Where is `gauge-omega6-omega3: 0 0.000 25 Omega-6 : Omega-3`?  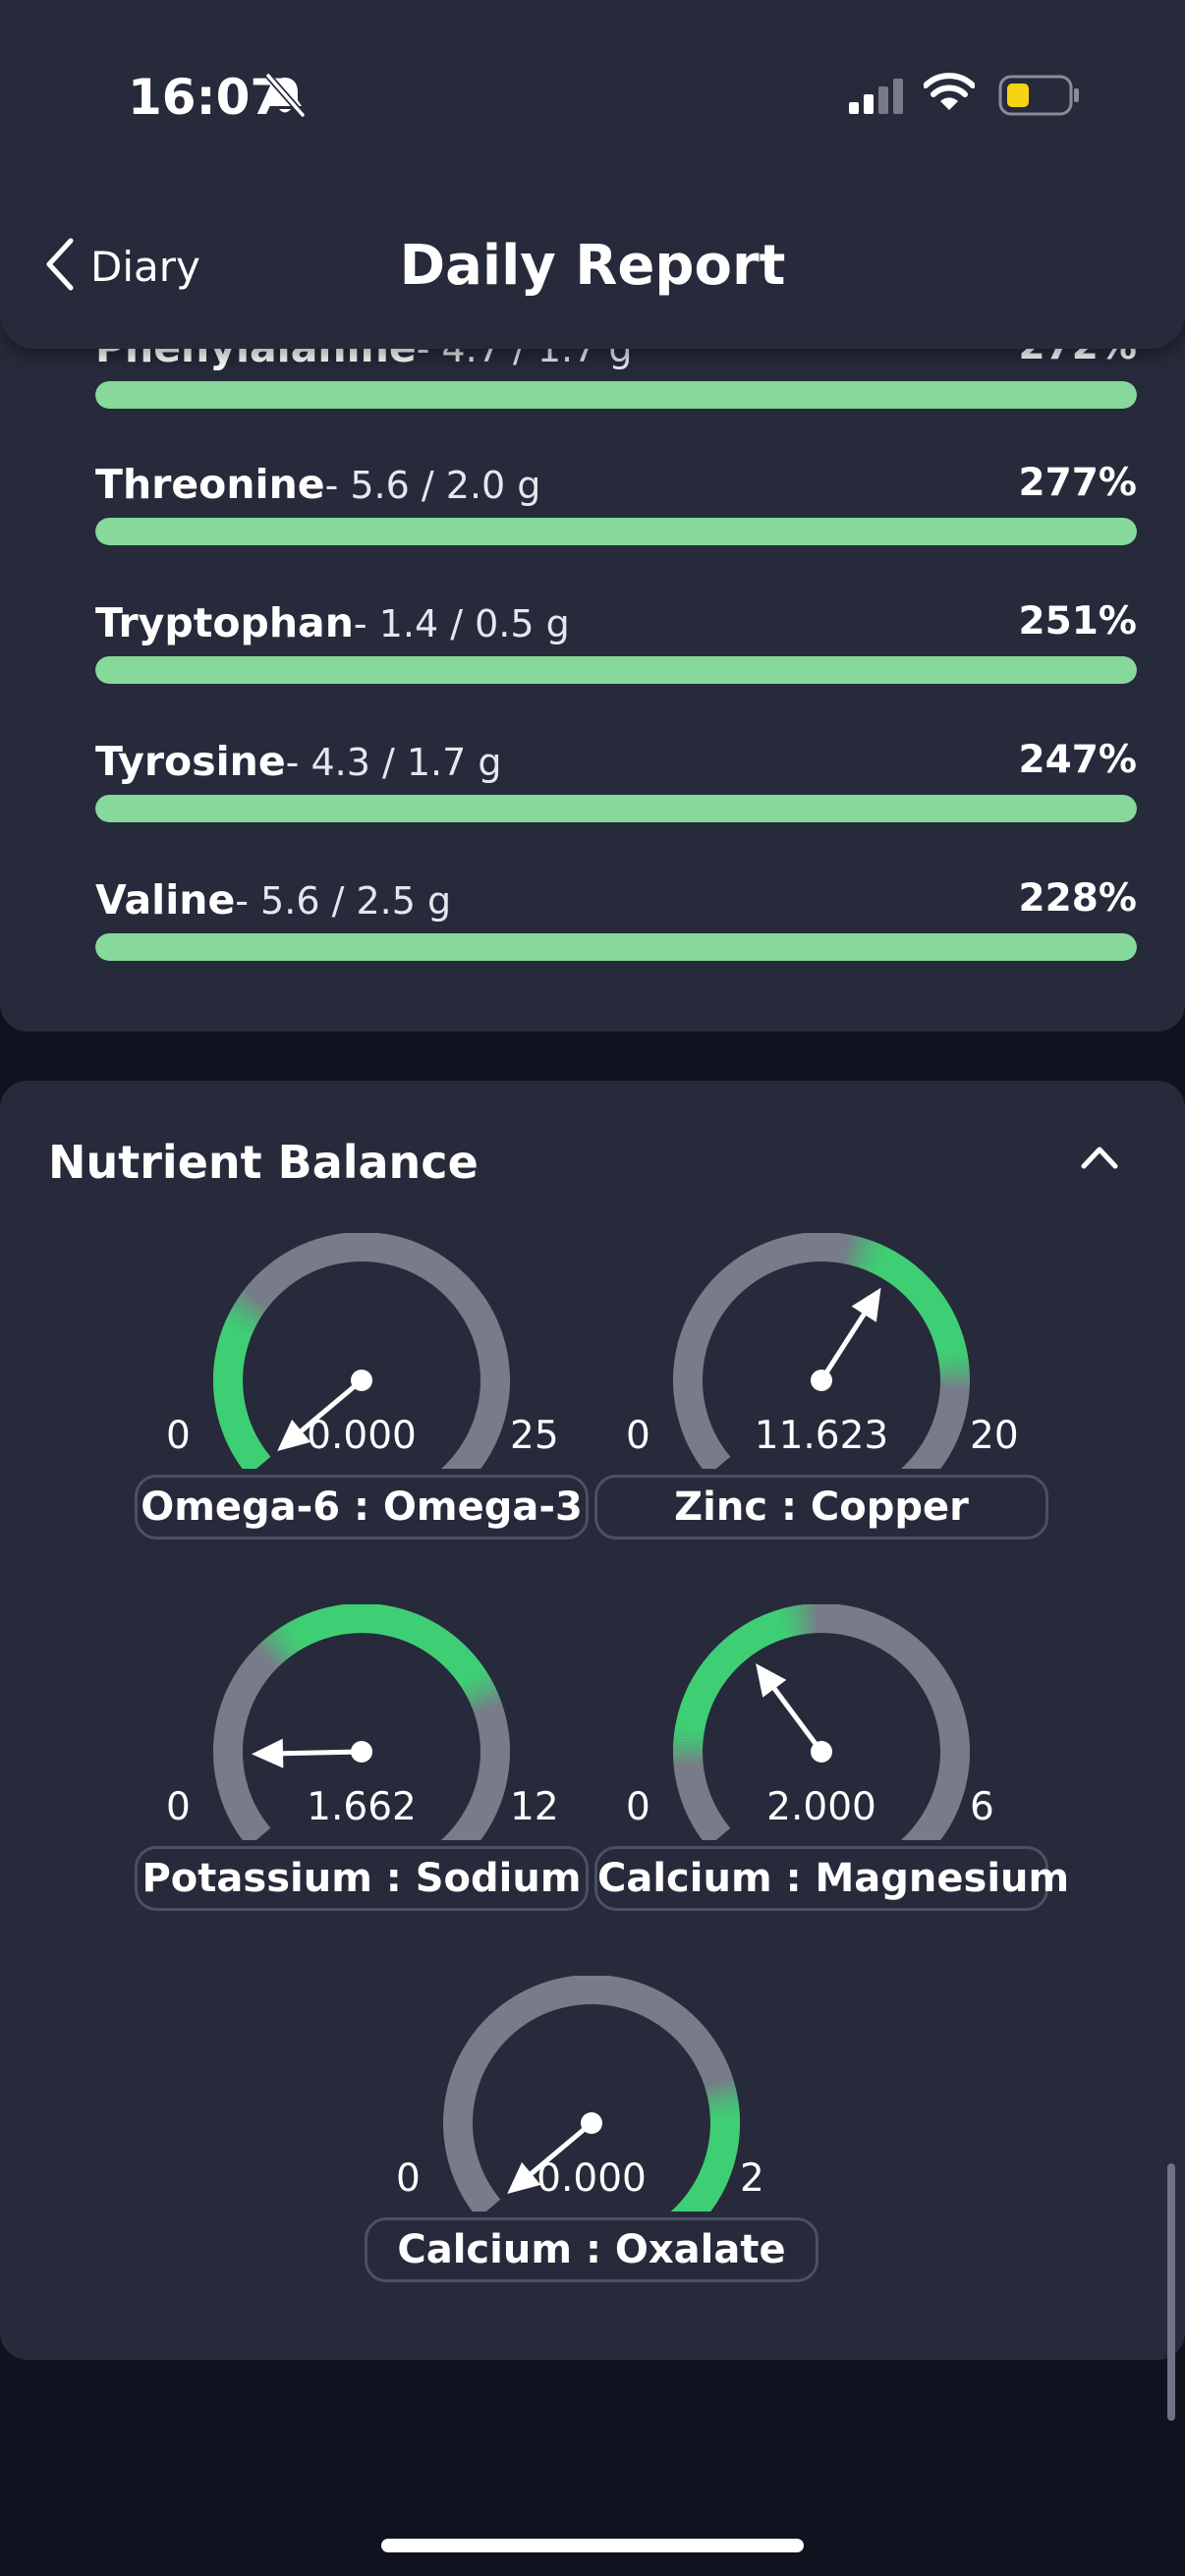
gauge-omega6-omega3: 0 0.000 25 Omega-6 : Omega-3 is located at coordinates (362, 1390).